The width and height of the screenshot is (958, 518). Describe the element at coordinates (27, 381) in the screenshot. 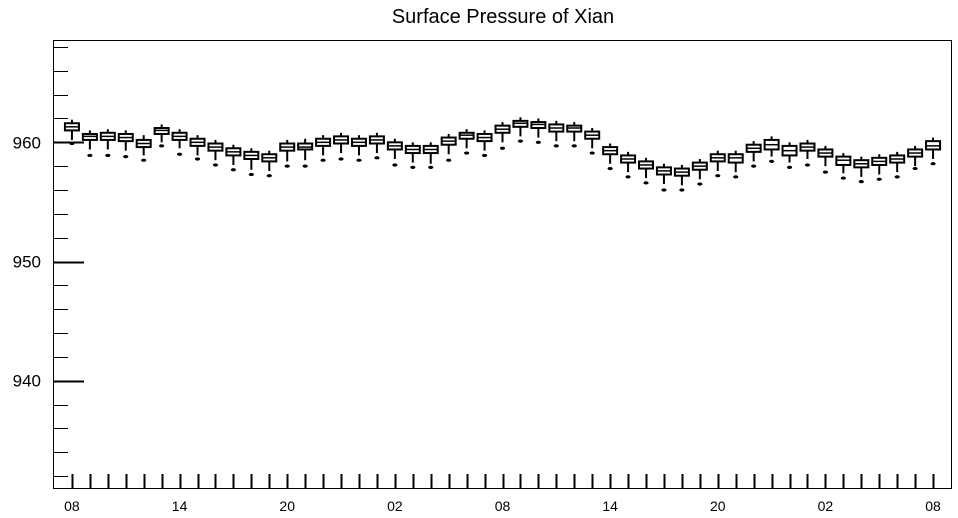

I see `y-tick-label: 940` at that location.